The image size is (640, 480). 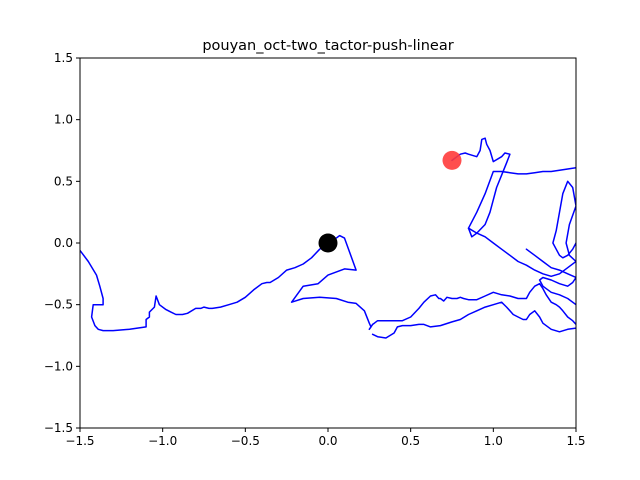 I want to click on y-tick-label: 0.0, so click(x=63, y=243).